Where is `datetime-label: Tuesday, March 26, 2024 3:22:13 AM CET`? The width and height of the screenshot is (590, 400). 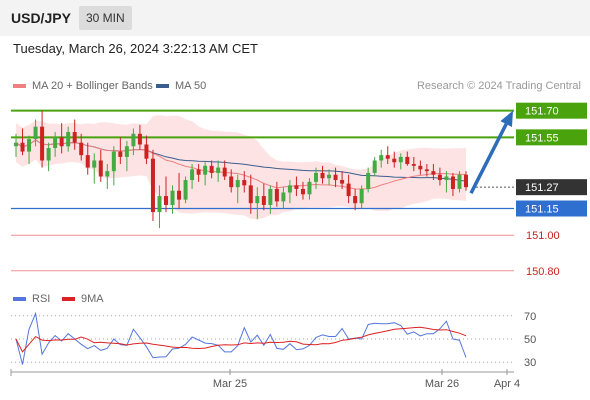
datetime-label: Tuesday, March 26, 2024 3:22:13 AM CET is located at coordinates (135, 48).